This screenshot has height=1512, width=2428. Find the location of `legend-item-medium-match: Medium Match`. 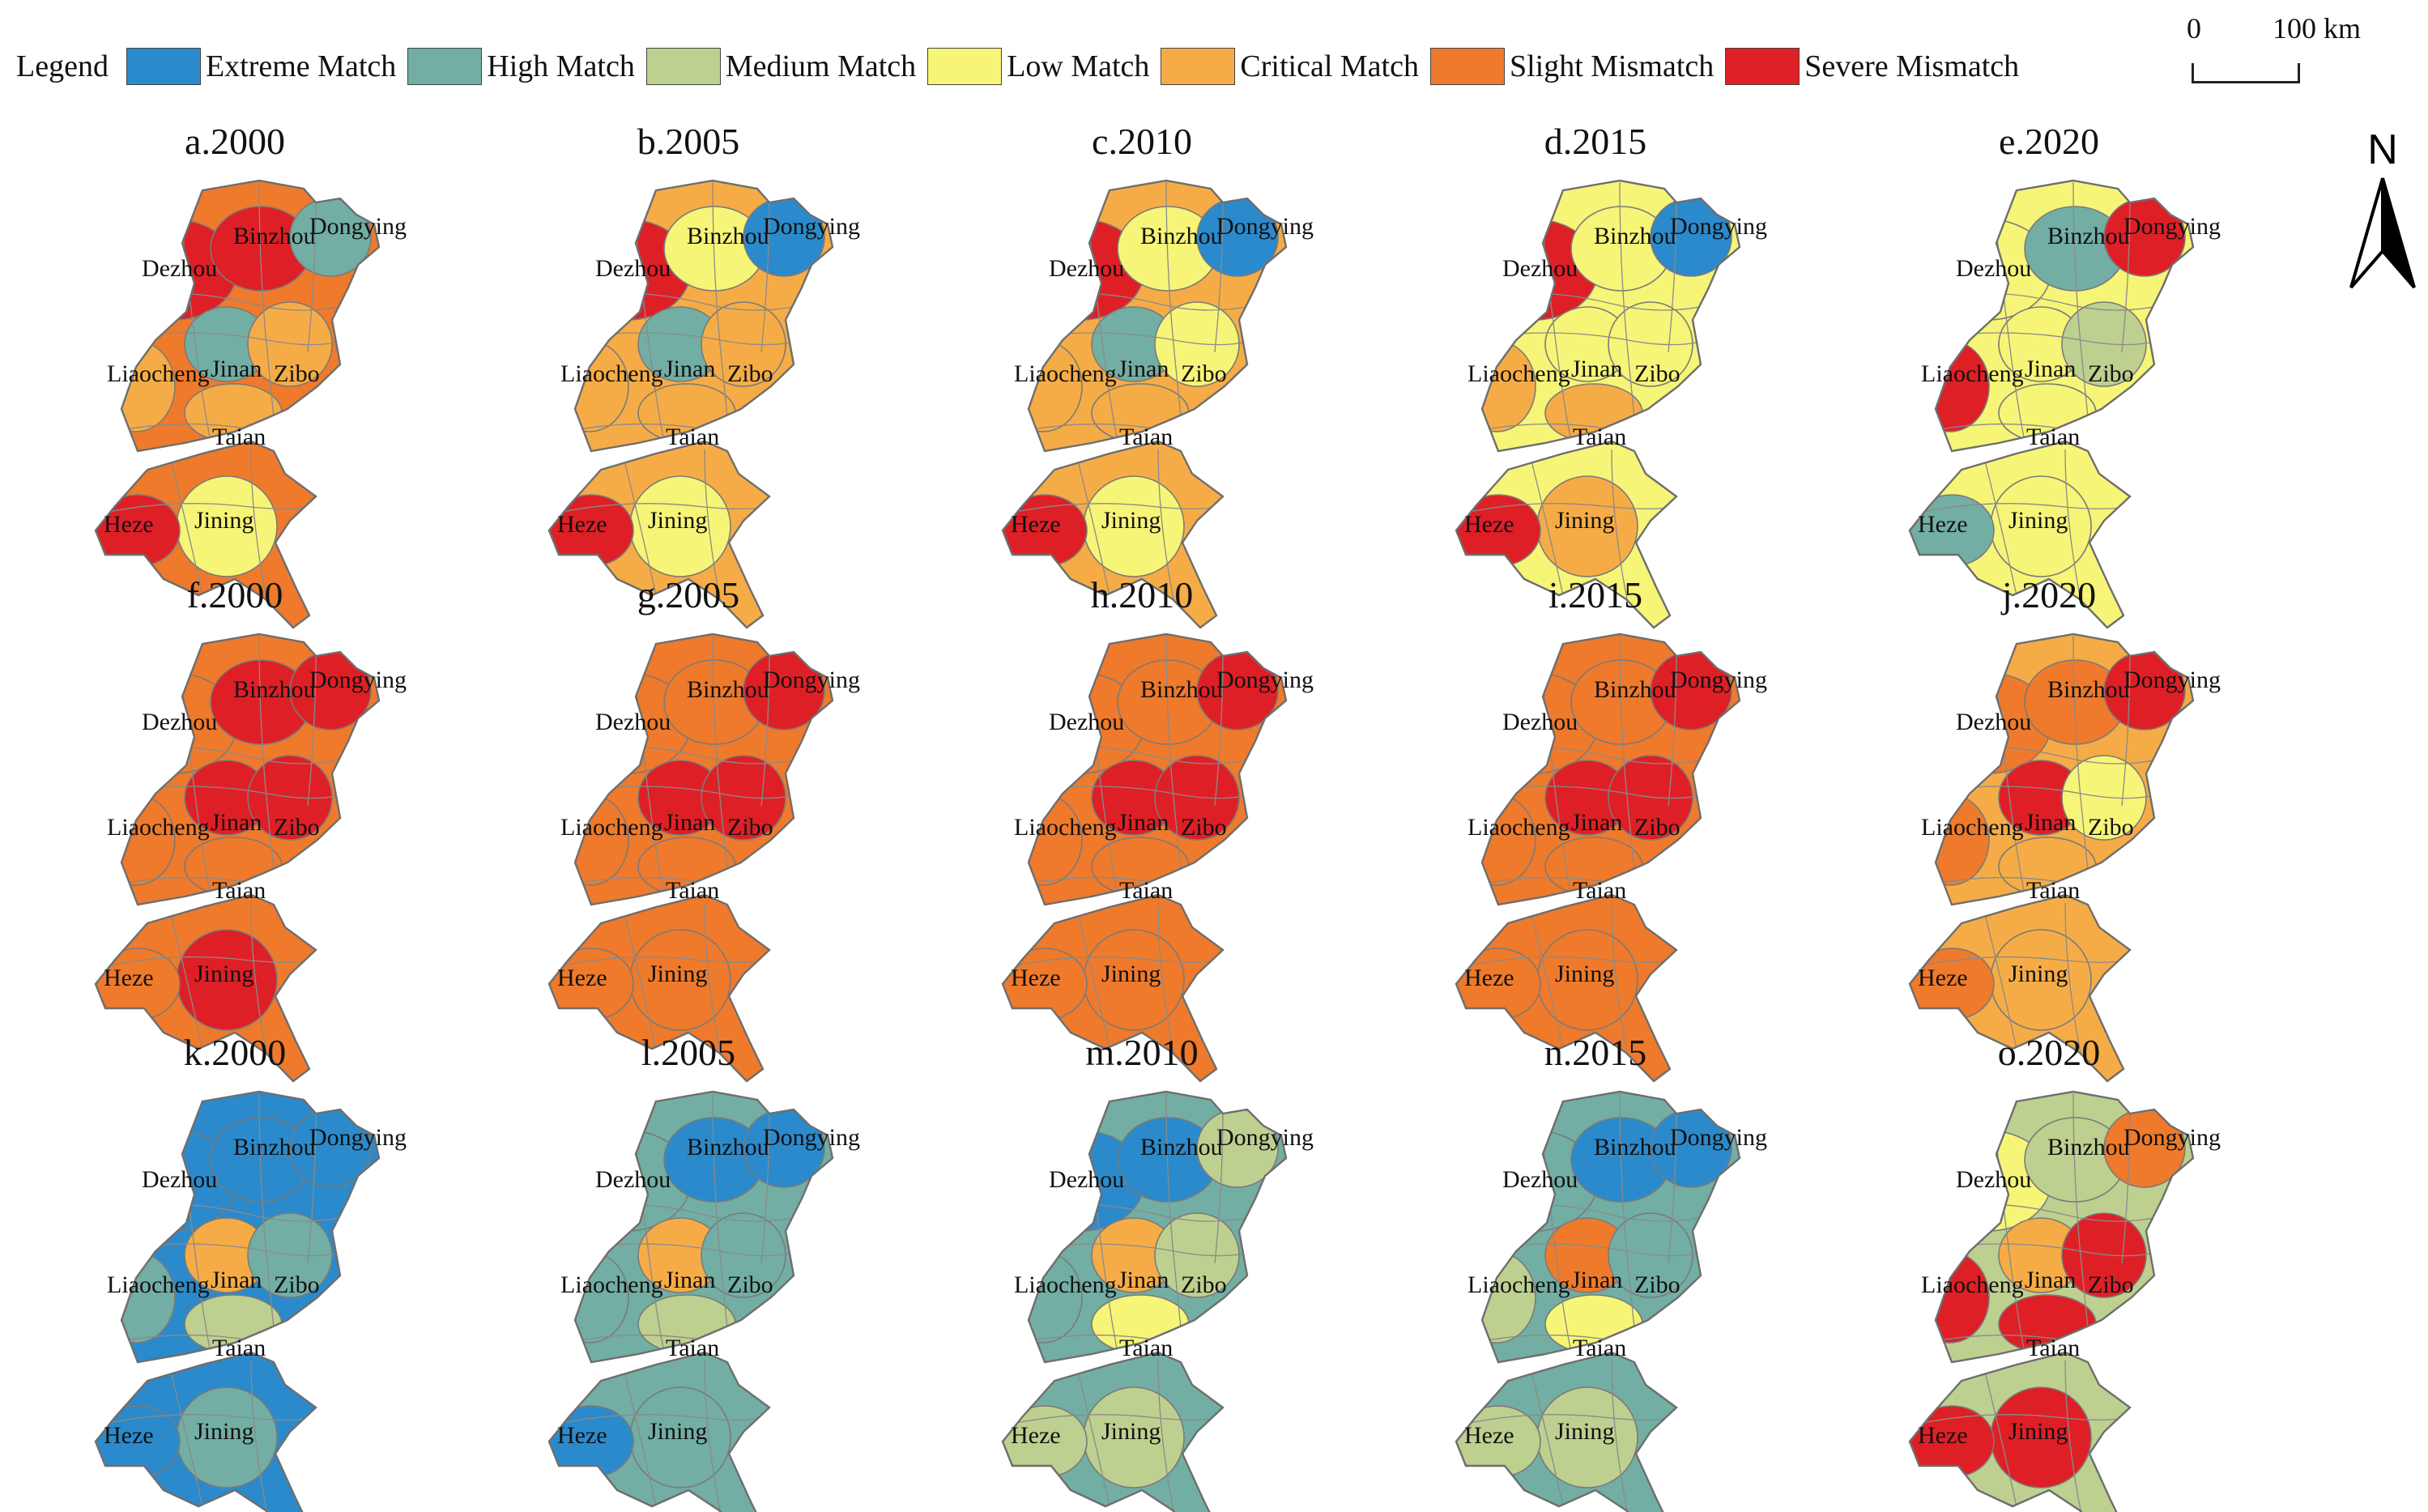

legend-item-medium-match: Medium Match is located at coordinates (781, 66).